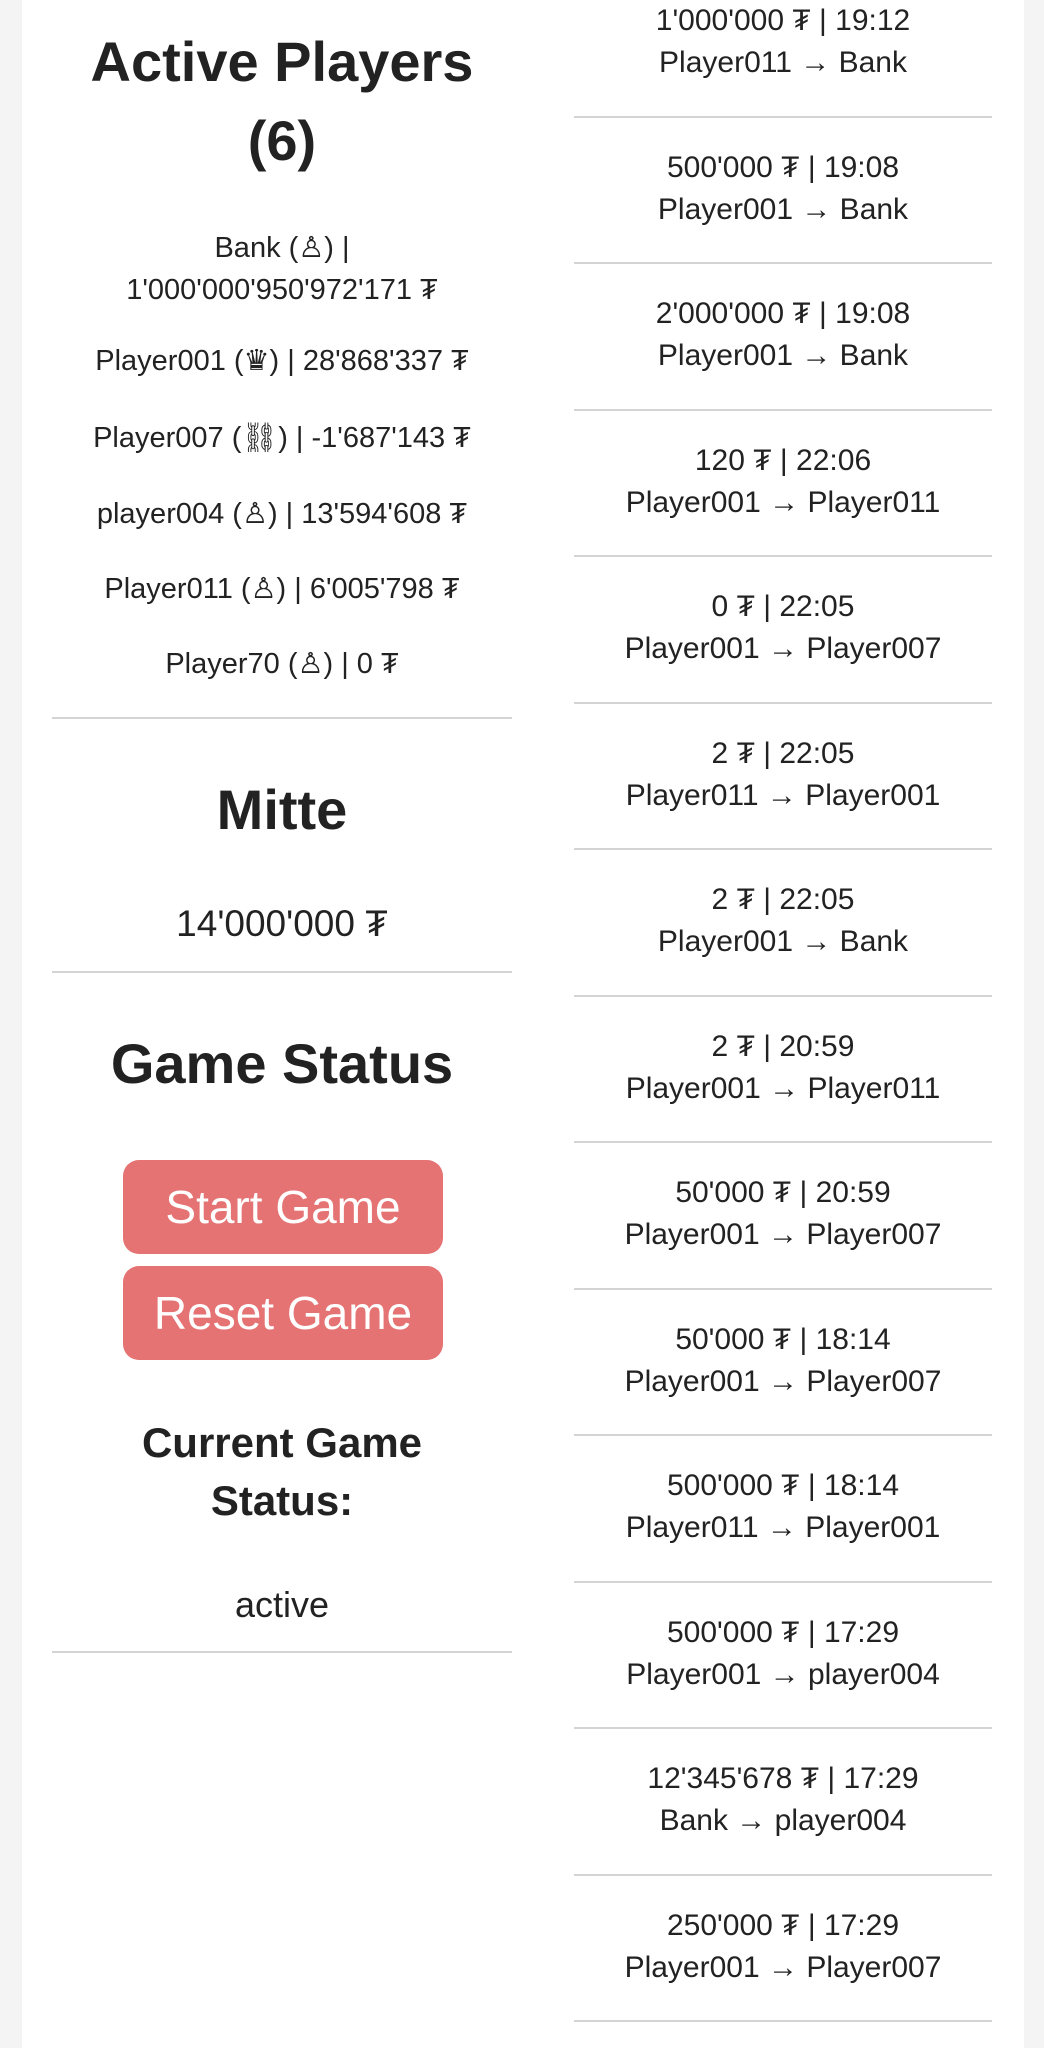 The width and height of the screenshot is (1044, 2048). I want to click on transaction-item: 2 ₮ | 20:59 Player001 → Player011, so click(783, 1070).